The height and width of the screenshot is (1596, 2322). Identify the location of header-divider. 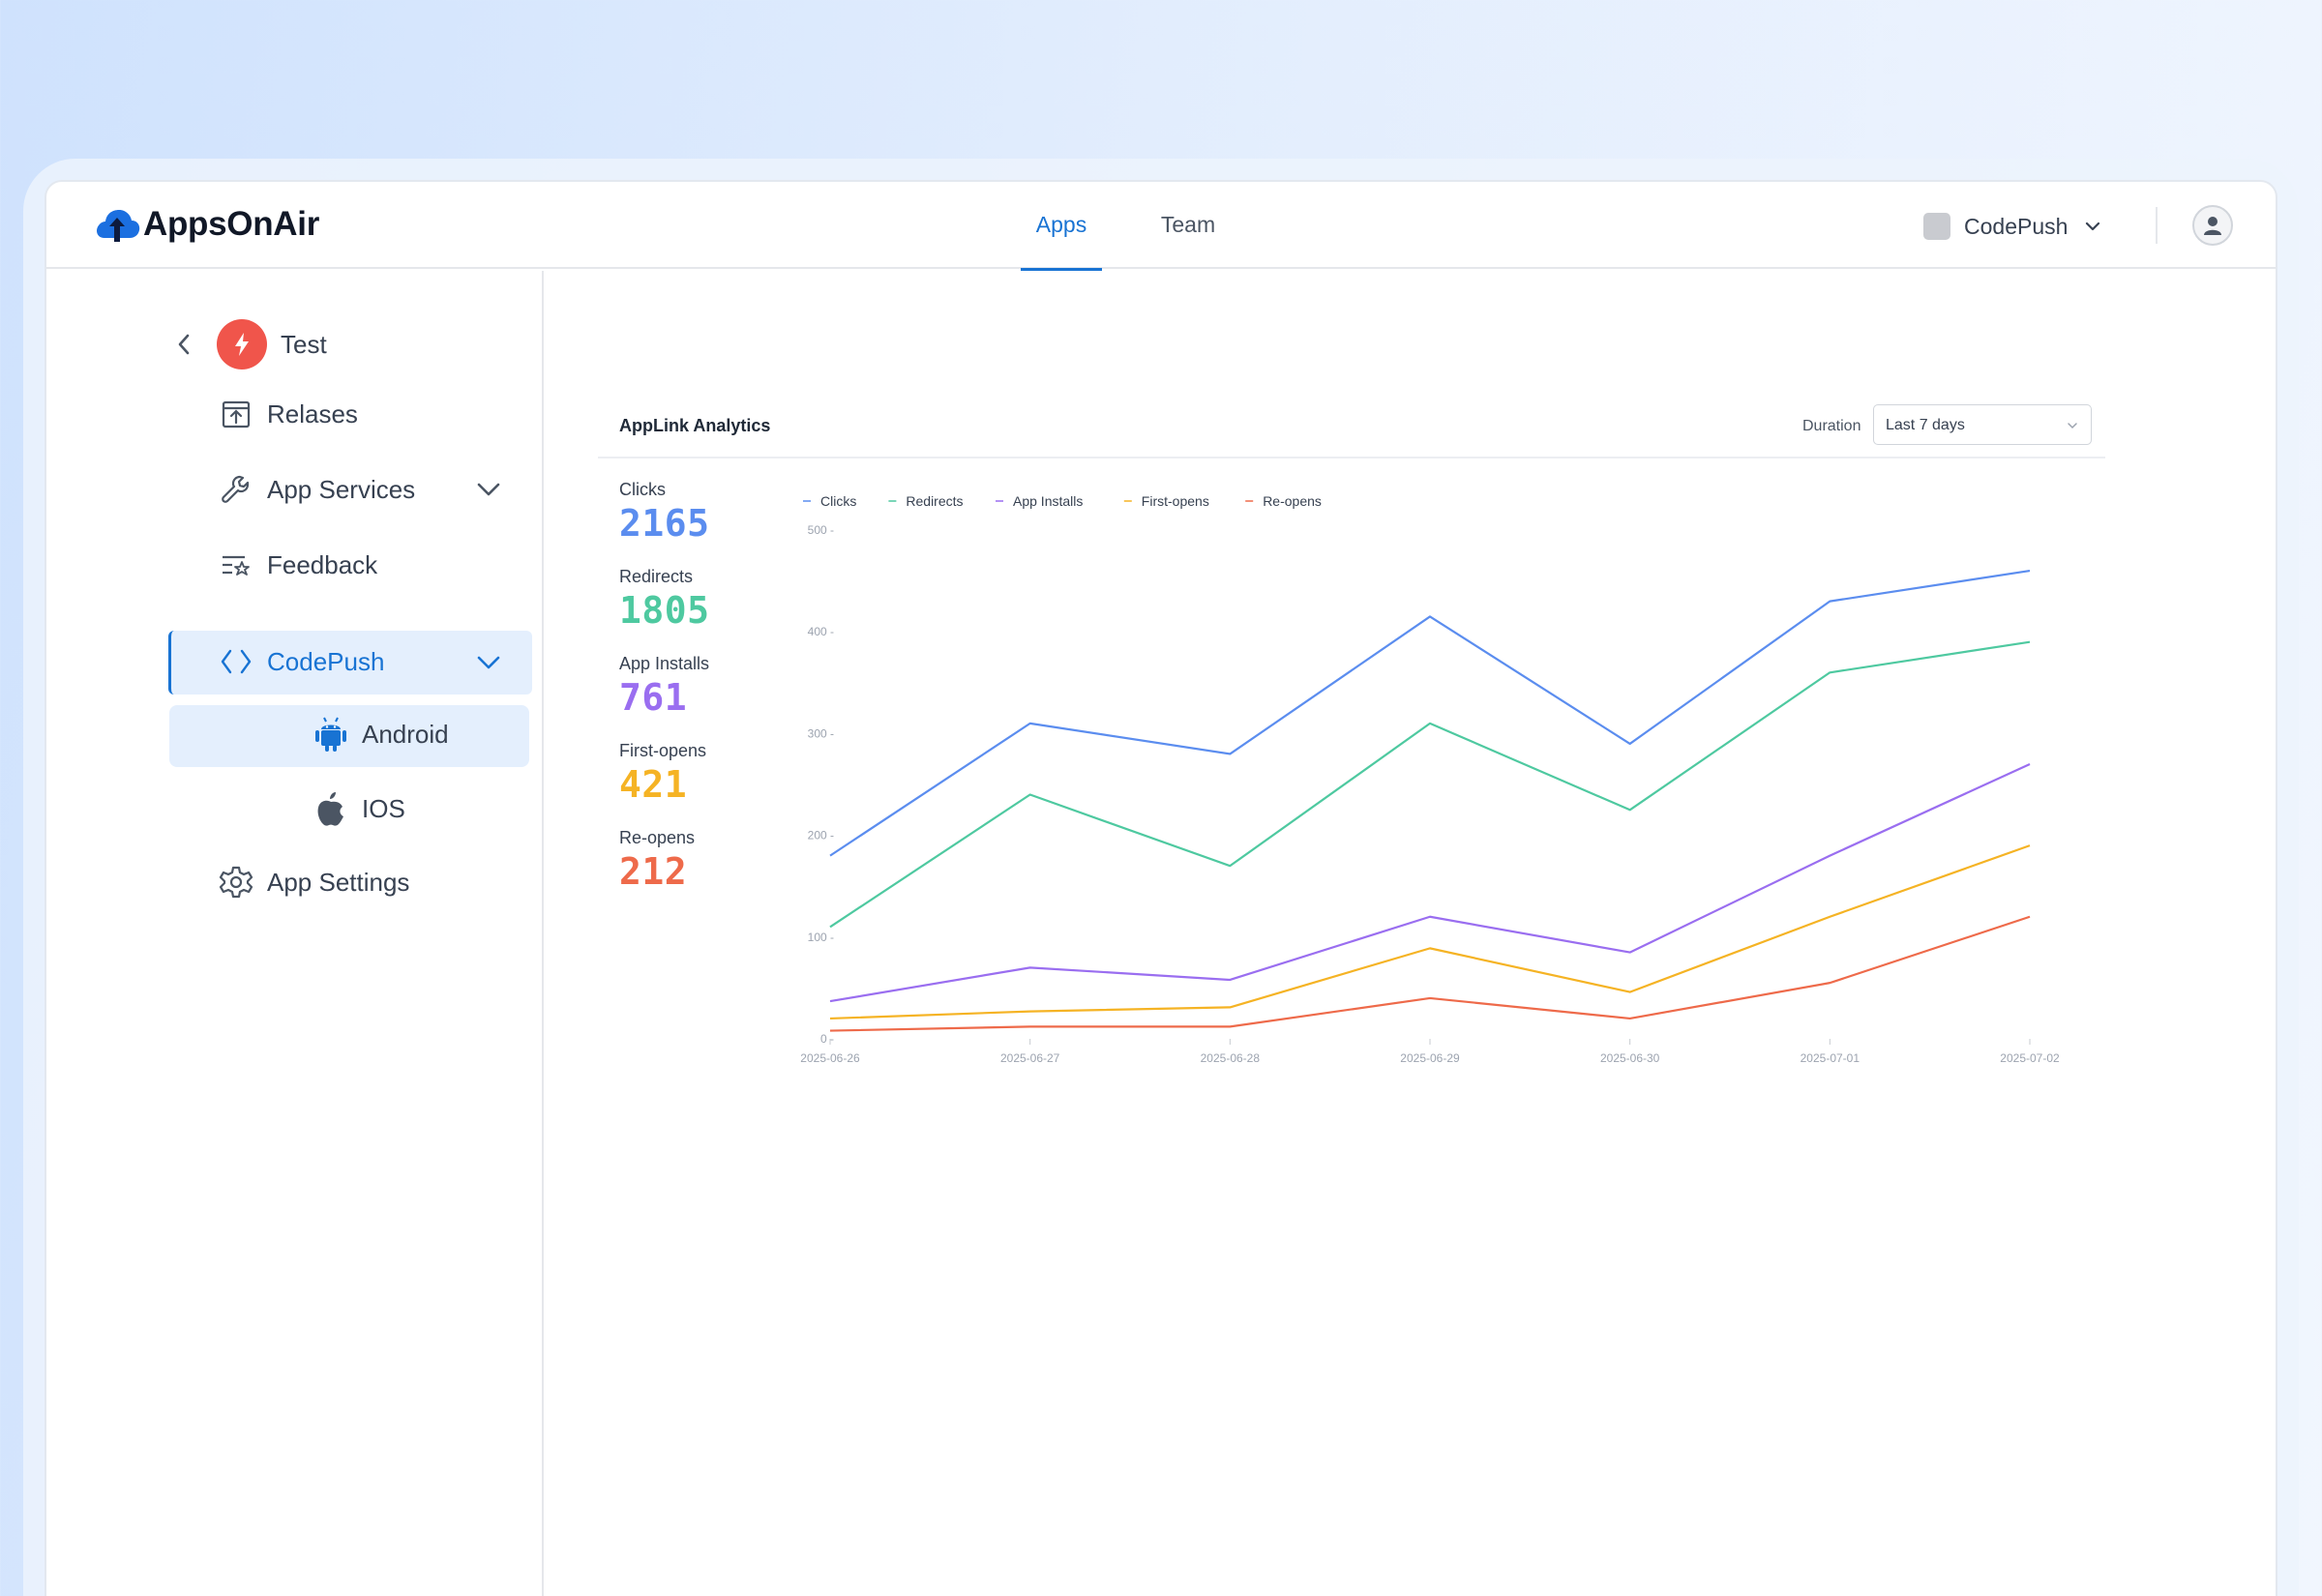
(2157, 225).